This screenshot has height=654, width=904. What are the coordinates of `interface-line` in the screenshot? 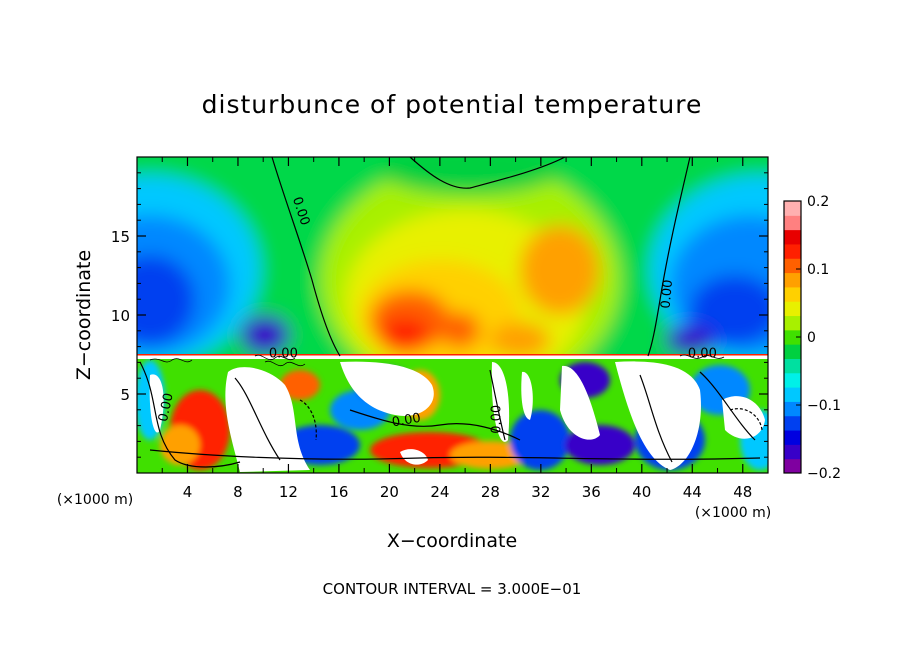 It's located at (452, 355).